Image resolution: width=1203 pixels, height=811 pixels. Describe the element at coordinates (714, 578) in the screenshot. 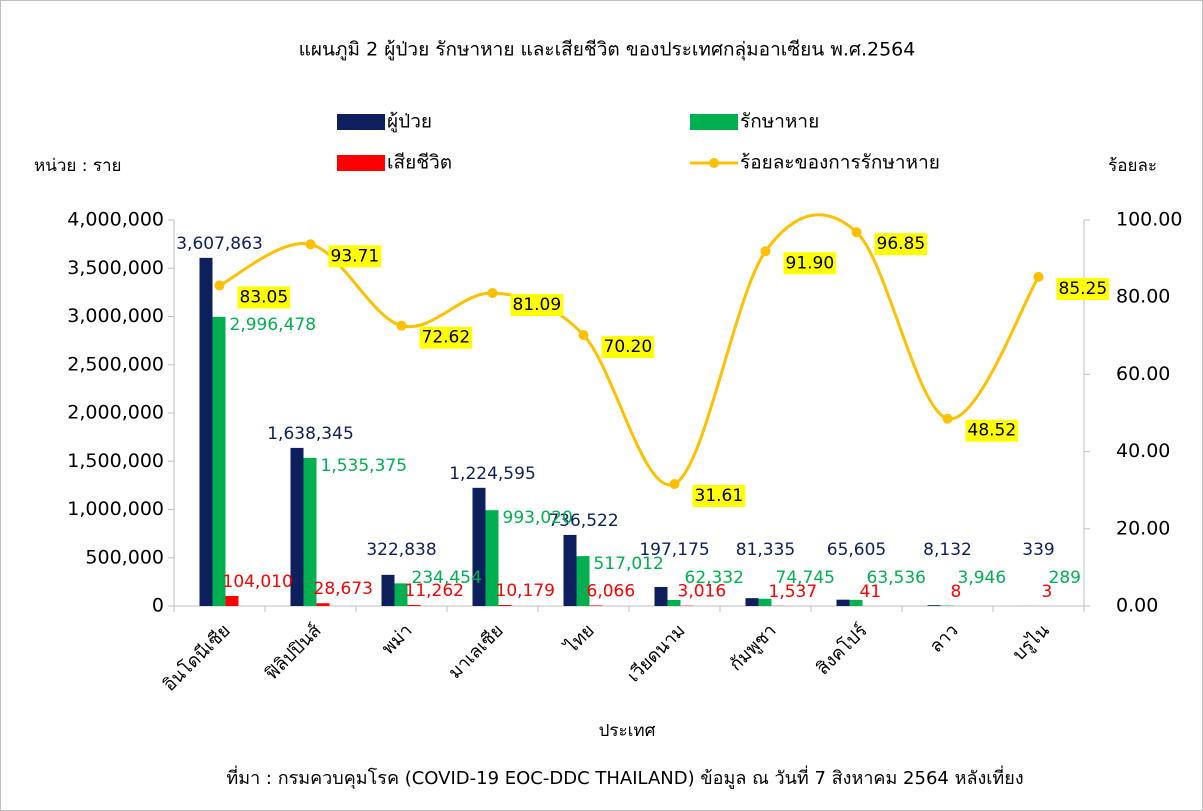

I see `data-label: 62,332` at that location.